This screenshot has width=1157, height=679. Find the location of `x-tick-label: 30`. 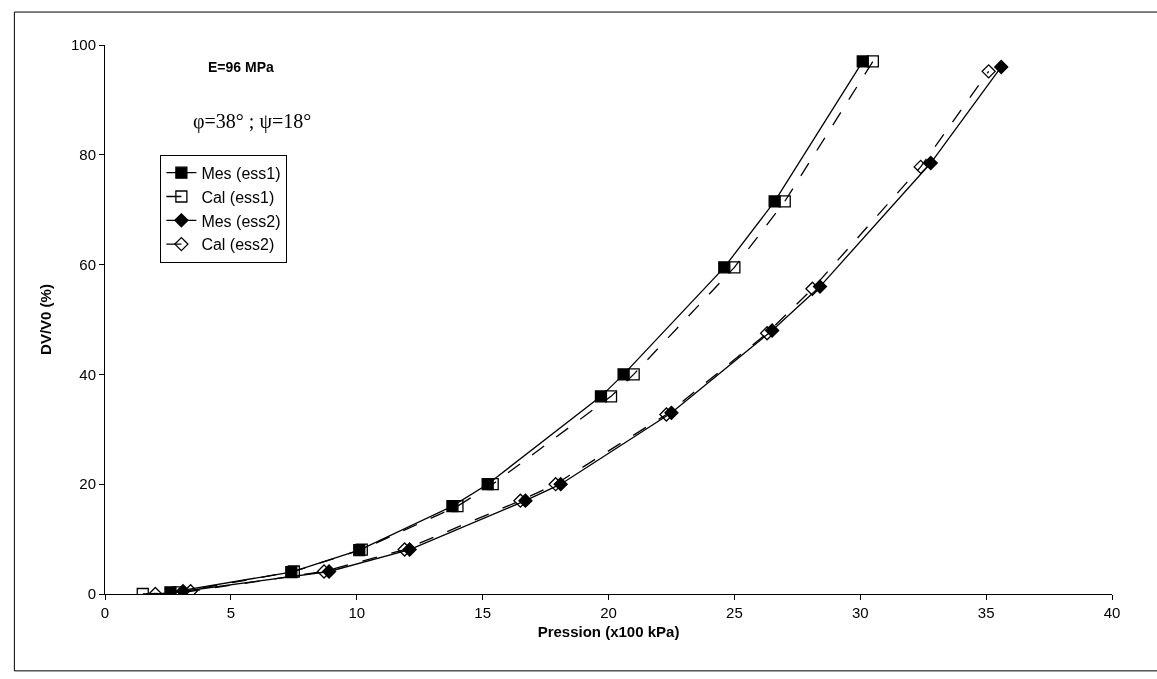

x-tick-label: 30 is located at coordinates (860, 612).